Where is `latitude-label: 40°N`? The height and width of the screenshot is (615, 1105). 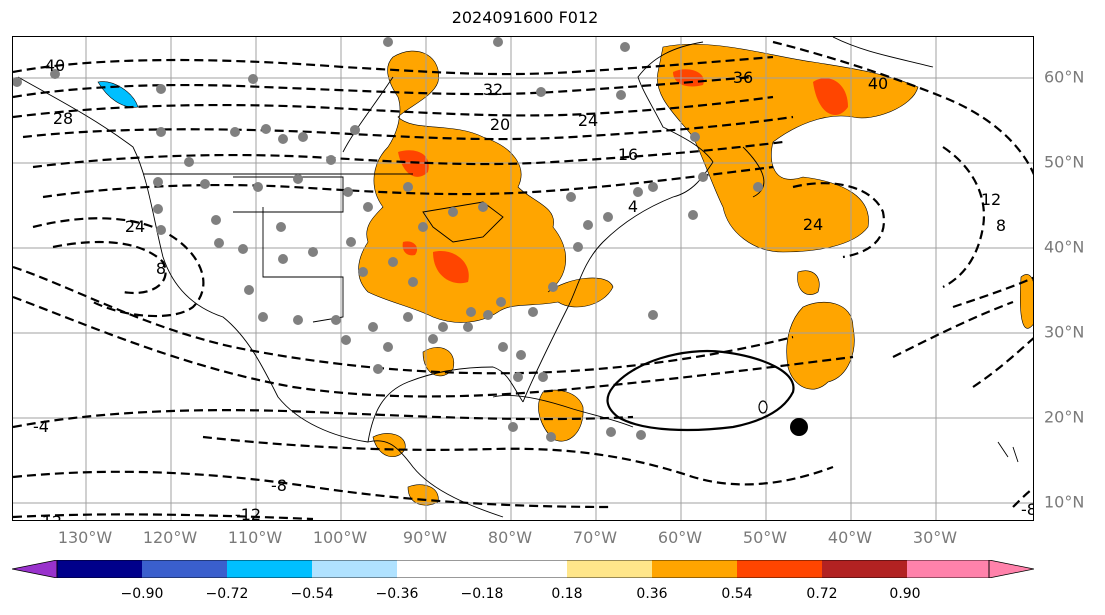 latitude-label: 40°N is located at coordinates (1064, 247).